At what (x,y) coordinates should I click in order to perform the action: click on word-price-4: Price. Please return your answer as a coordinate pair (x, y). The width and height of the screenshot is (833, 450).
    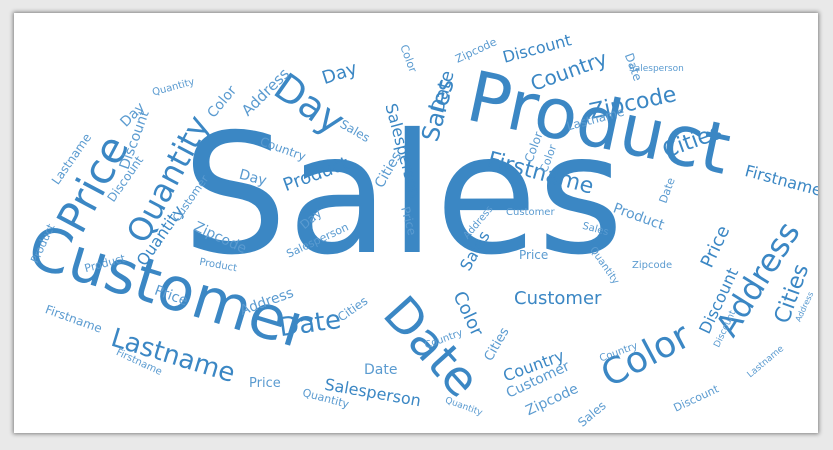
    Looking at the image, I should click on (534, 255).